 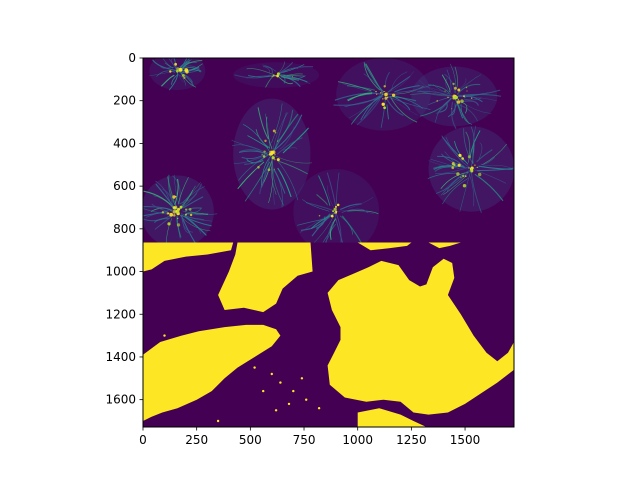 I want to click on y-tick-label: 400, so click(x=124, y=143).